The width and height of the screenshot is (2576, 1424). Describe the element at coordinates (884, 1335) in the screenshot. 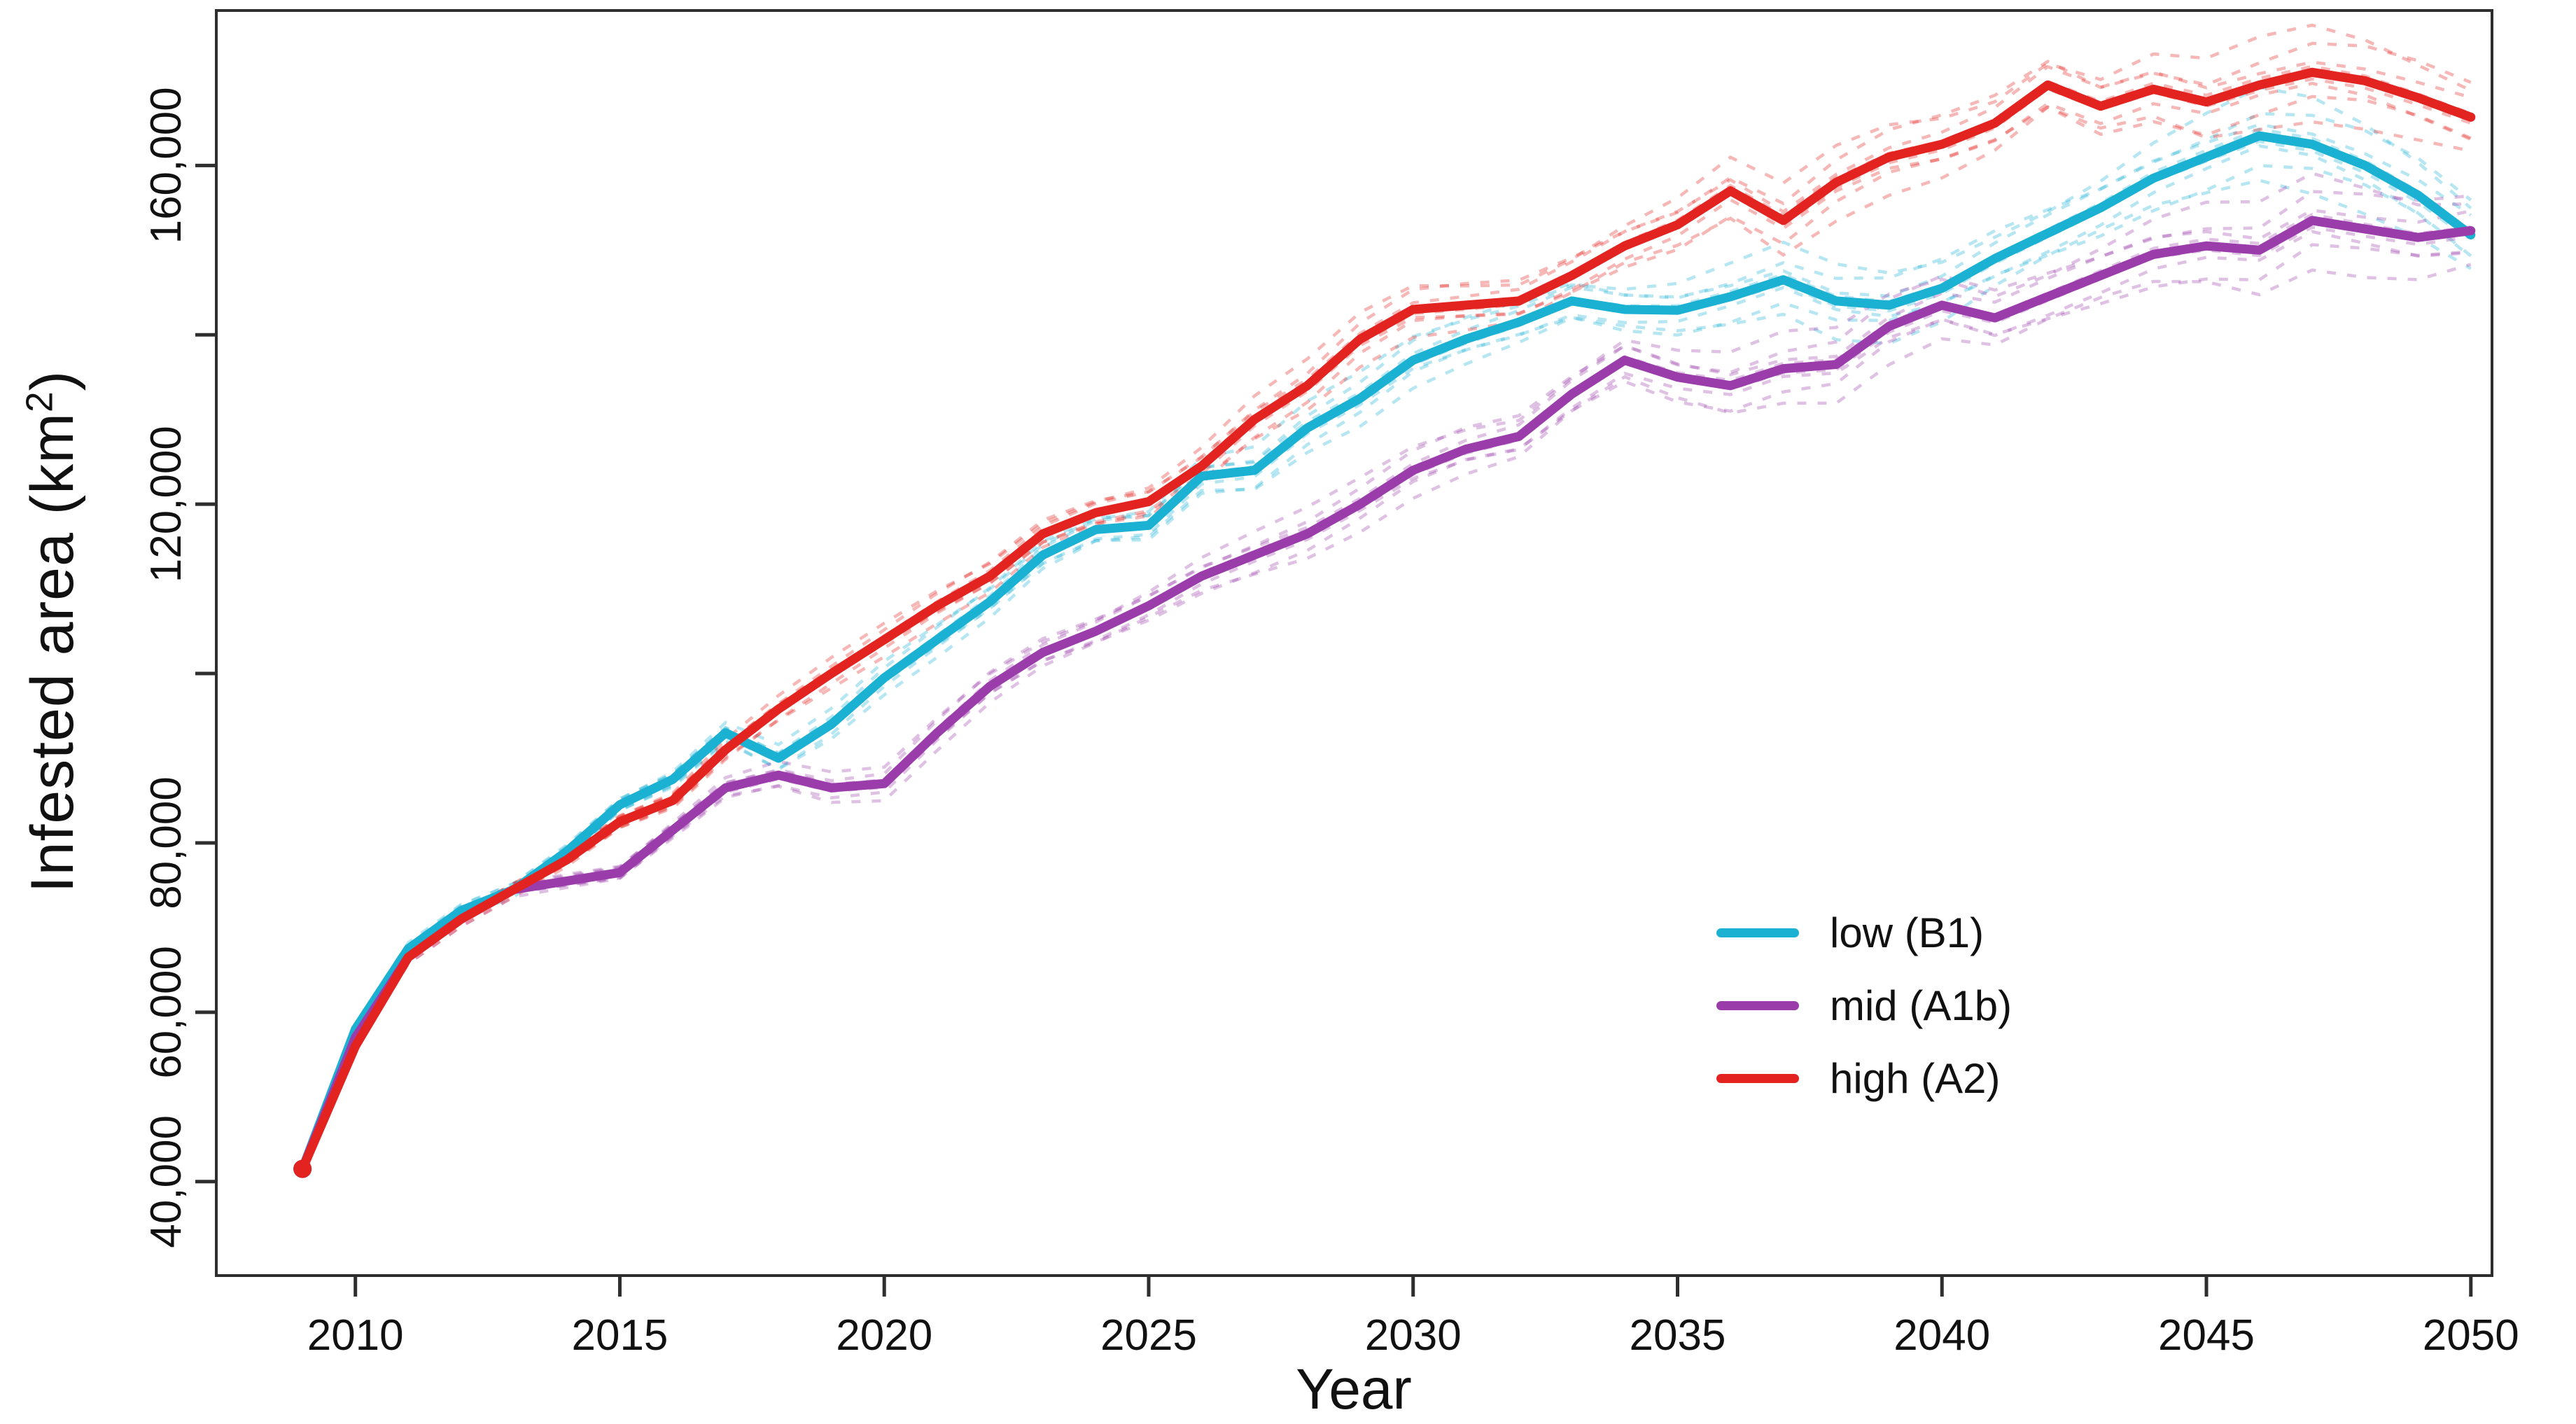

I see `x-tick-label: 2020` at that location.